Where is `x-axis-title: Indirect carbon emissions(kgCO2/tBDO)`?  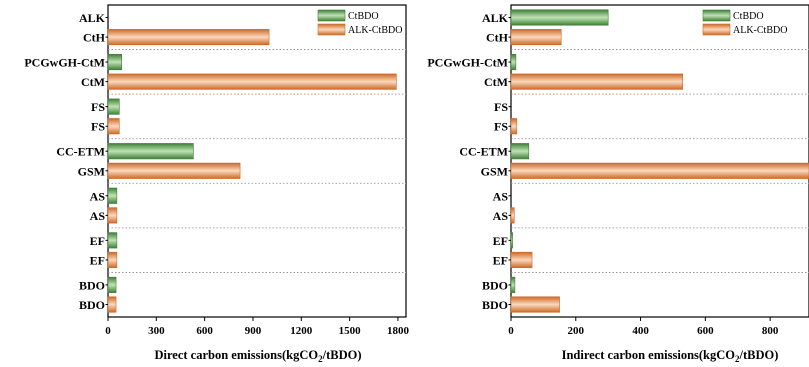
x-axis-title: Indirect carbon emissions(kgCO2/tBDO) is located at coordinates (670, 356).